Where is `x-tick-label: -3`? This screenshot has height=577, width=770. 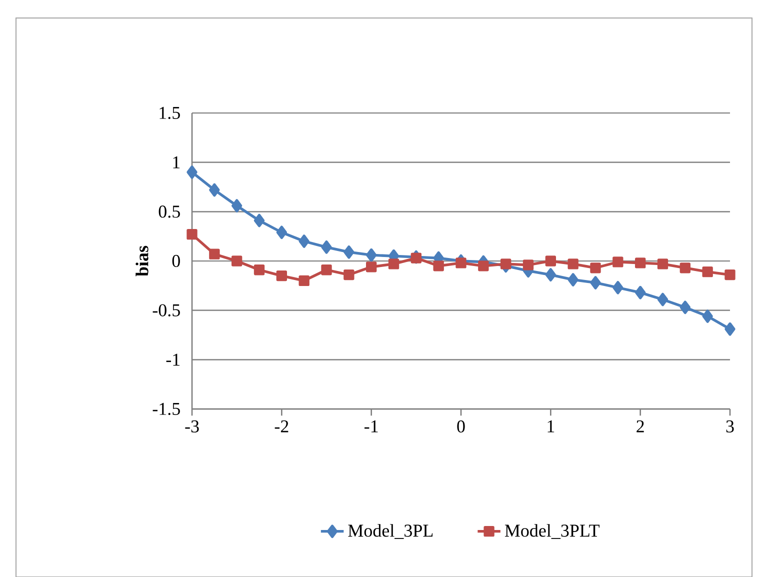 x-tick-label: -3 is located at coordinates (192, 426).